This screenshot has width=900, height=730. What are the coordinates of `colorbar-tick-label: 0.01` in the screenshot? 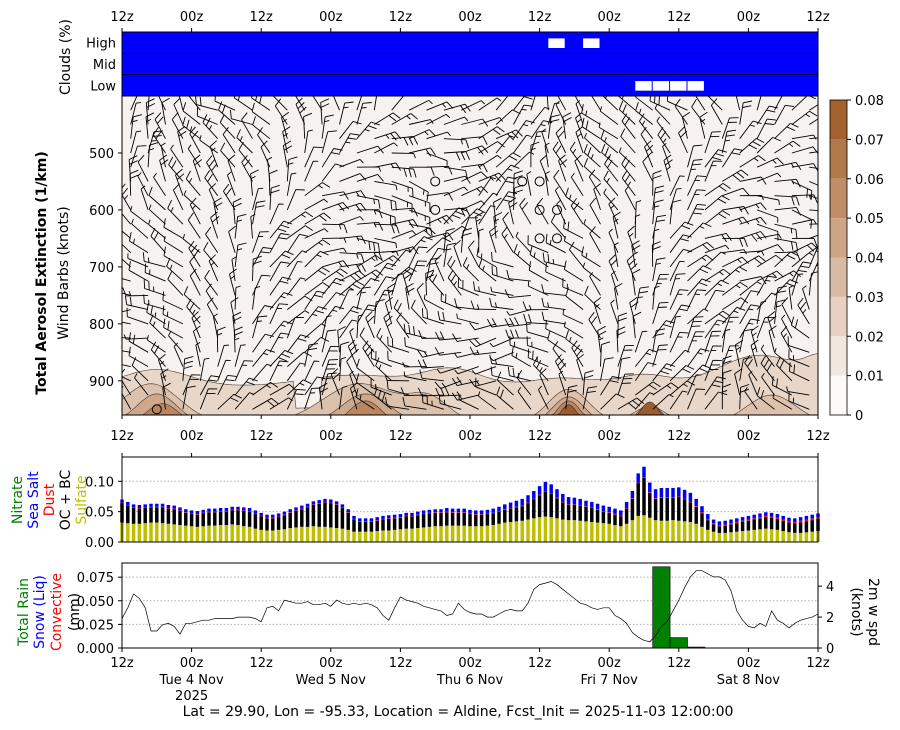 It's located at (869, 377).